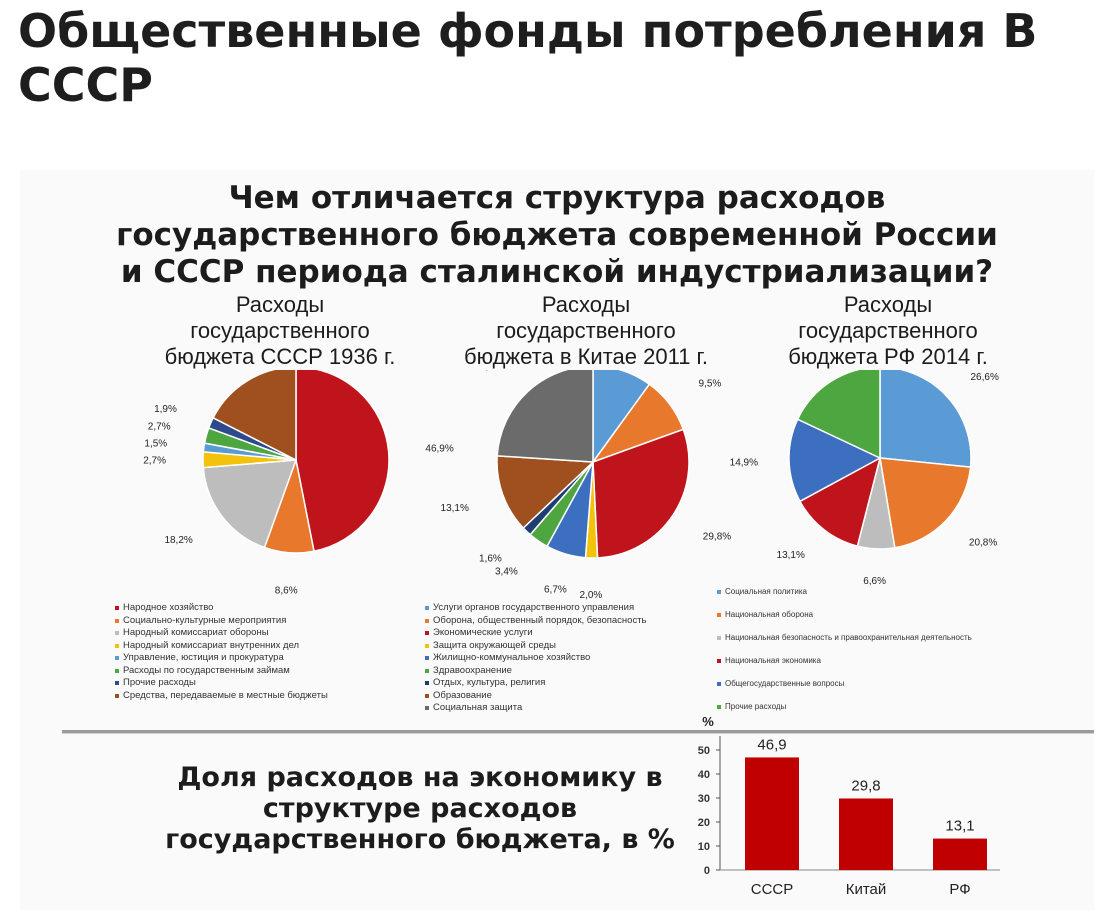  What do you see at coordinates (769, 614) in the screenshot?
I see `legend-label: Национальная оборона` at bounding box center [769, 614].